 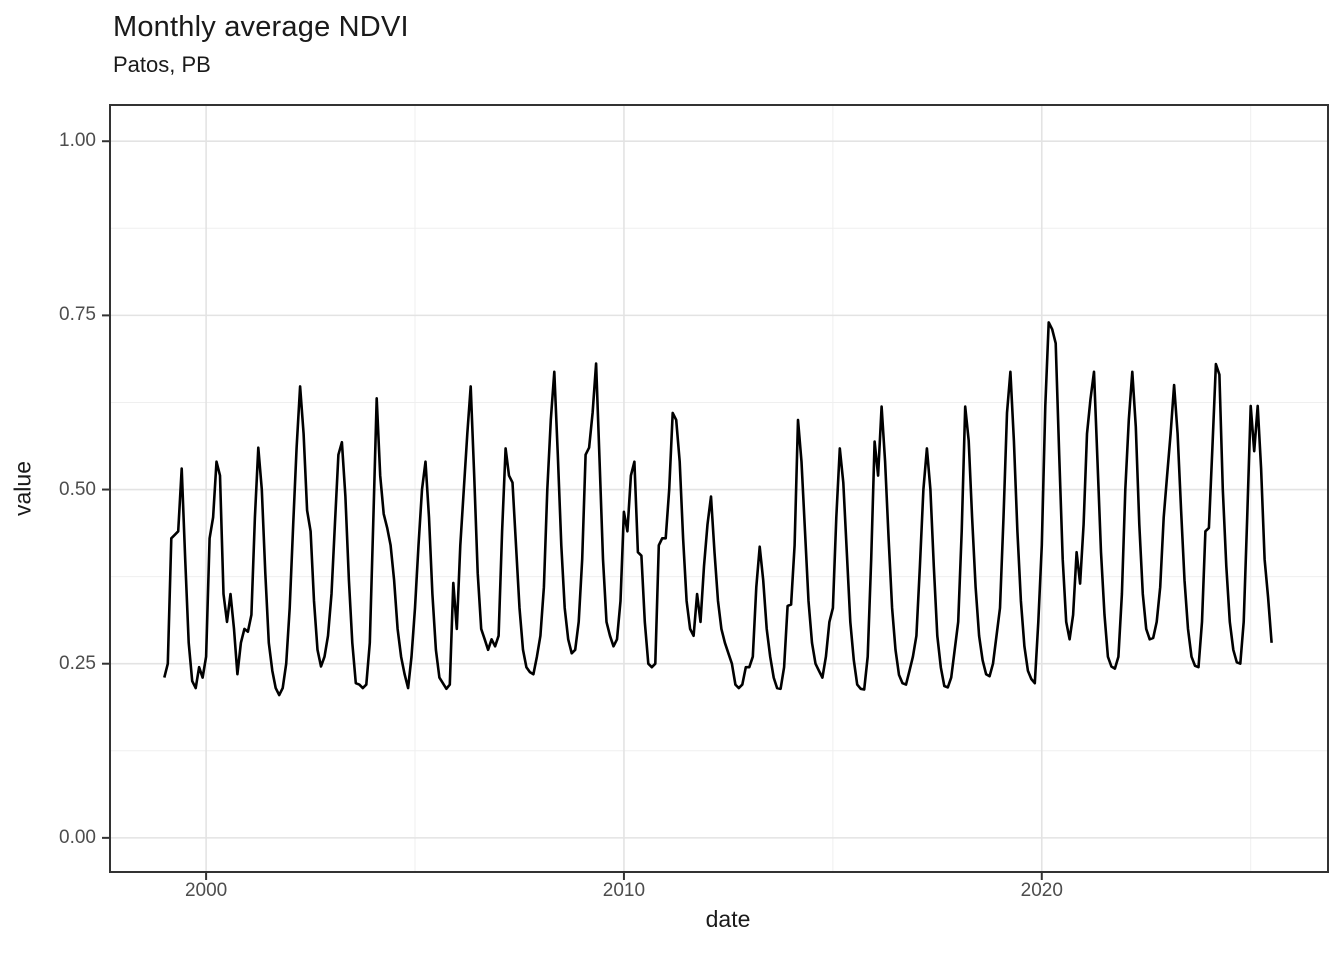 I want to click on x-tick-label: 2000, so click(x=206, y=890).